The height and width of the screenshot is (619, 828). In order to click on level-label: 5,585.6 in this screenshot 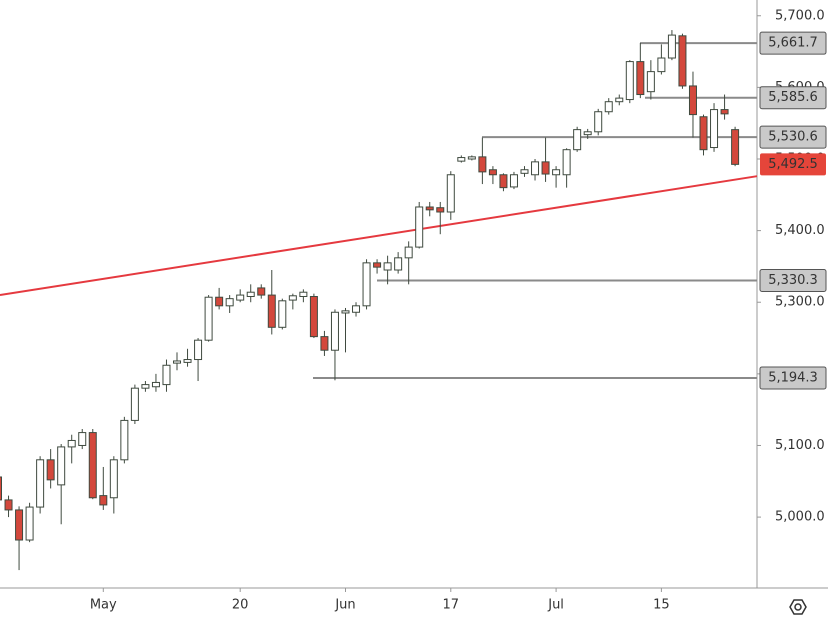, I will do `click(793, 97)`.